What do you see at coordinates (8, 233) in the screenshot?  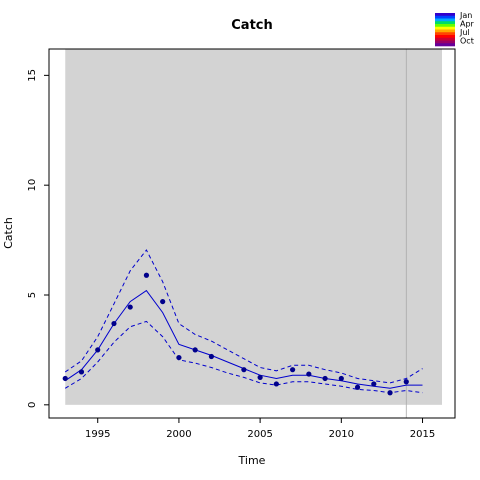 I see `y-axis-label: Catch` at bounding box center [8, 233].